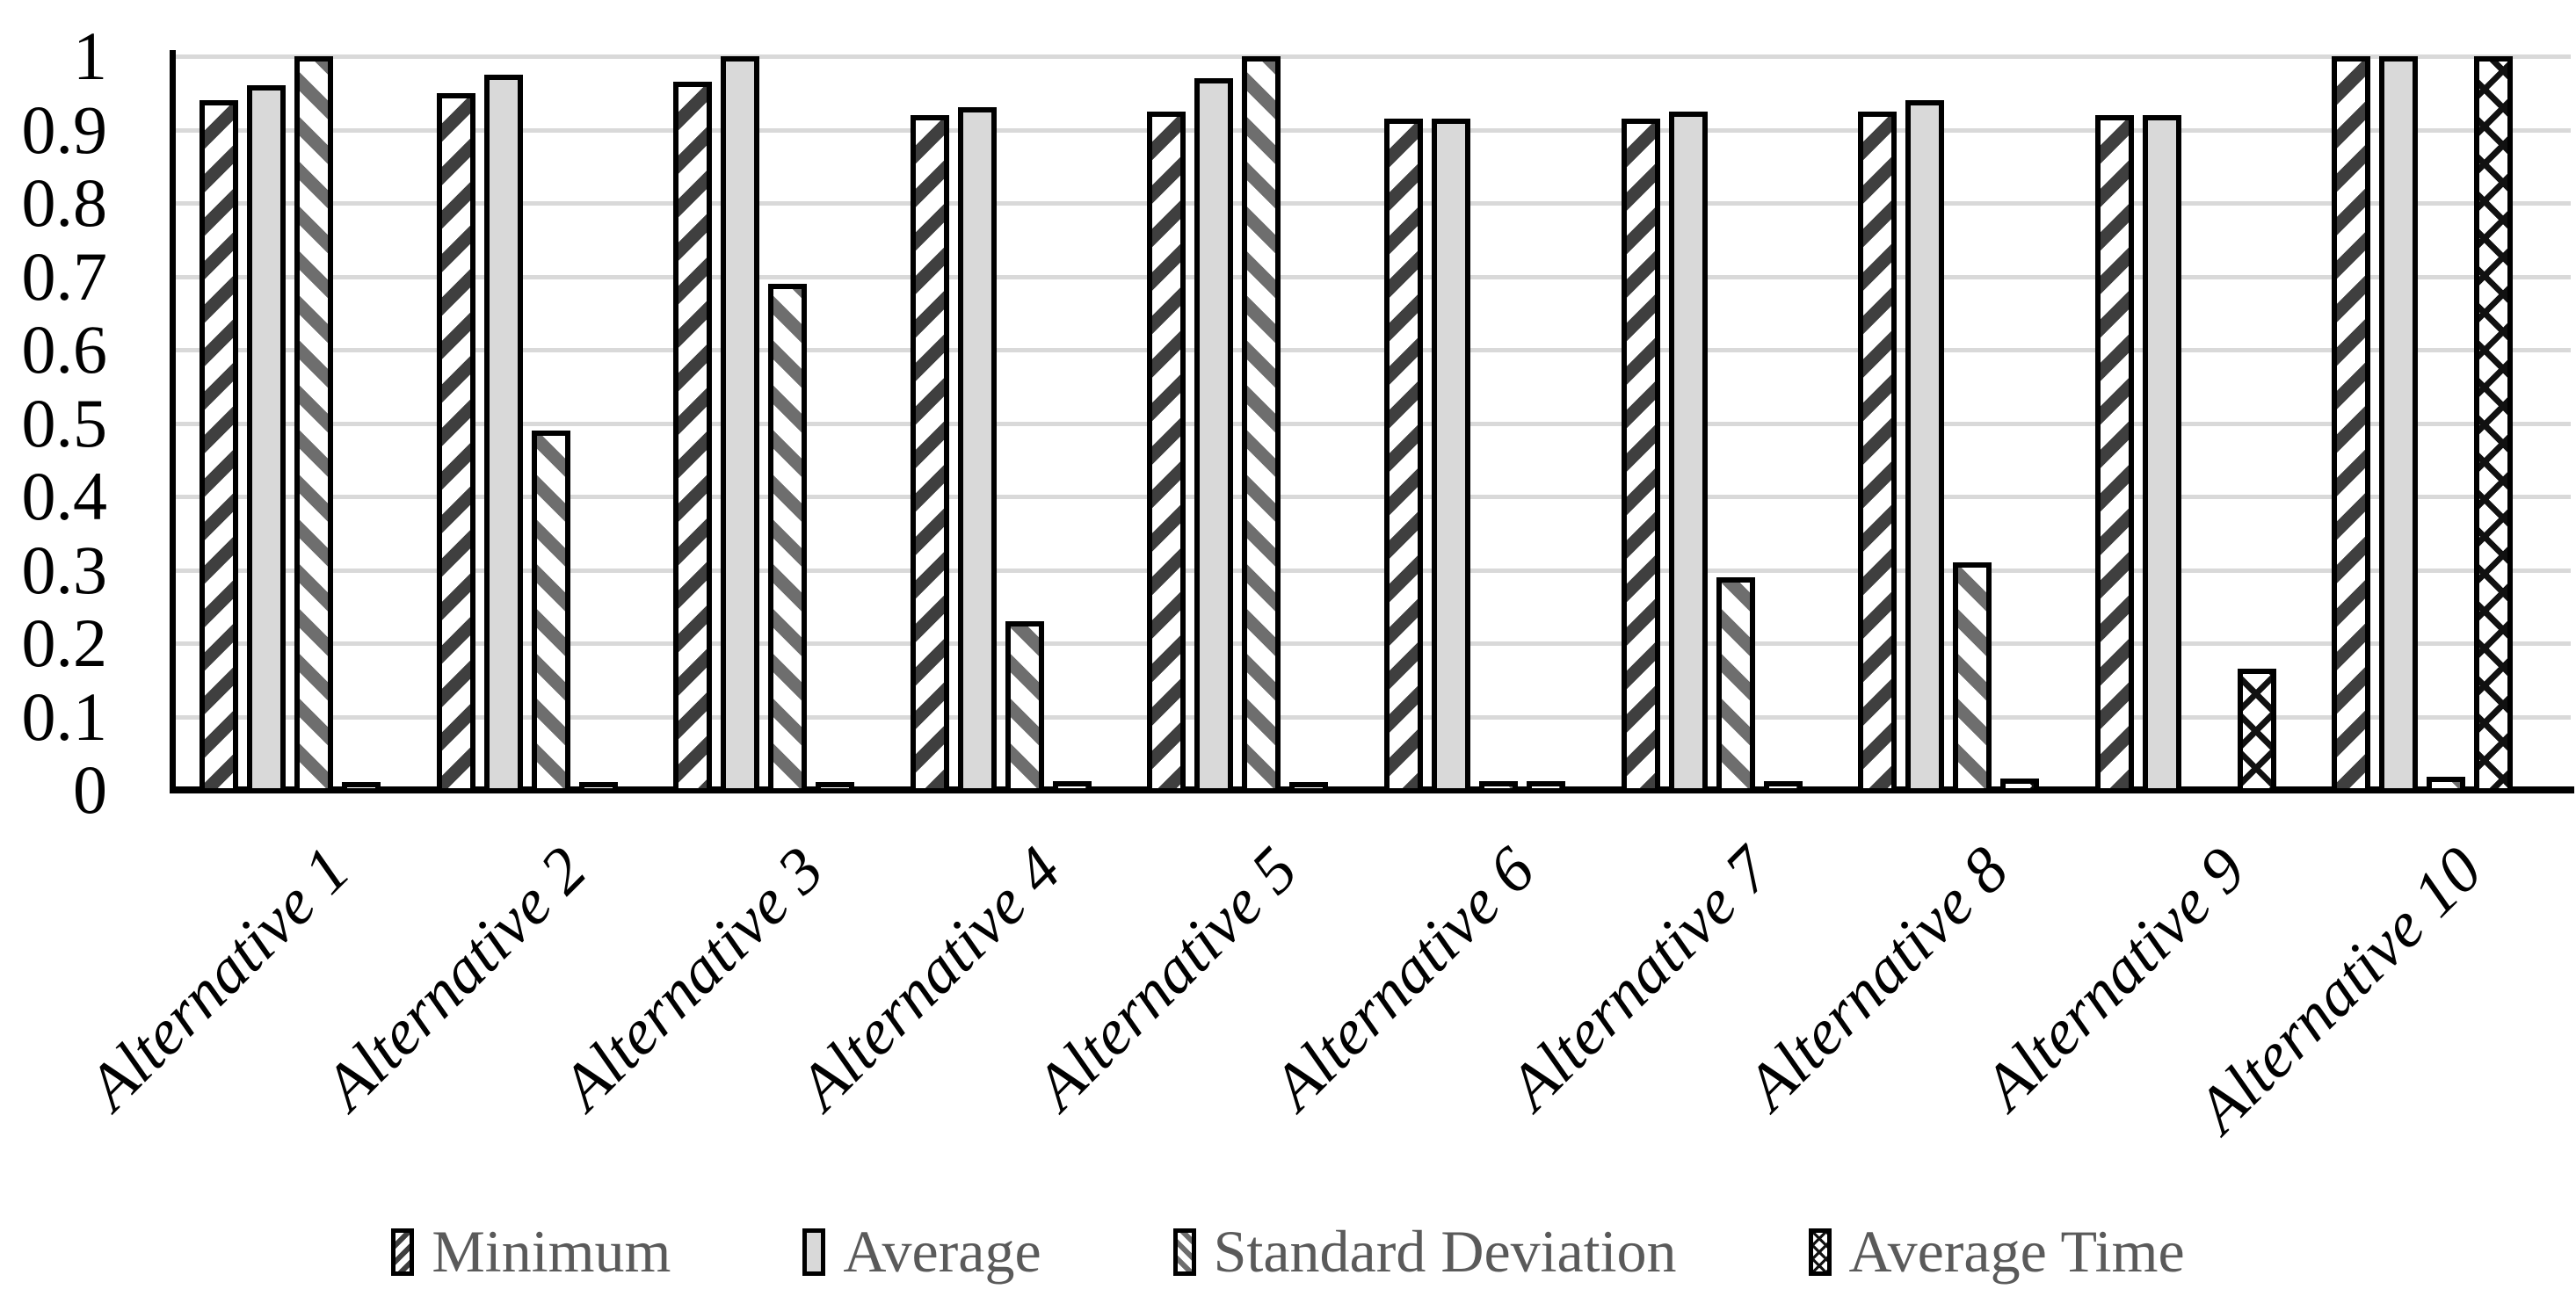 The height and width of the screenshot is (1311, 2576). I want to click on y-axis-line, so click(173, 421).